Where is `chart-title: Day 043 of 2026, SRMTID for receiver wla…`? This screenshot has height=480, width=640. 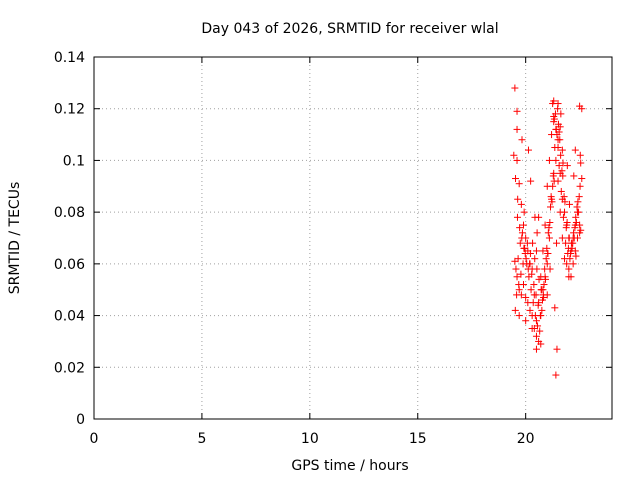 chart-title: Day 043 of 2026, SRMTID for receiver wla… is located at coordinates (349, 29).